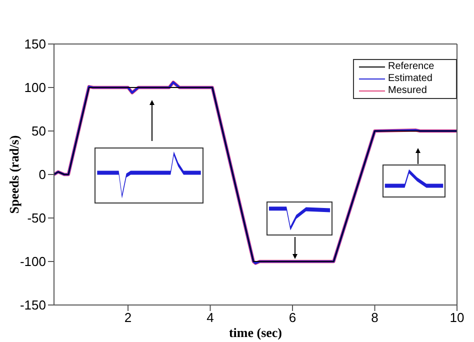  I want to click on y-tick-label: -100, so click(33, 262).